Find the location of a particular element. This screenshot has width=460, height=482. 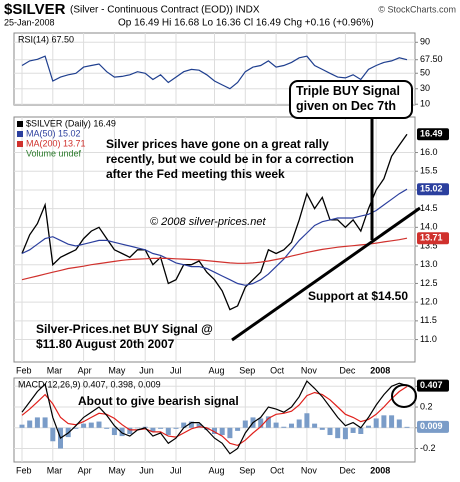

panel-title: MACD(12,26,9) 0.407, 0.398, 0.009 is located at coordinates (89, 384).